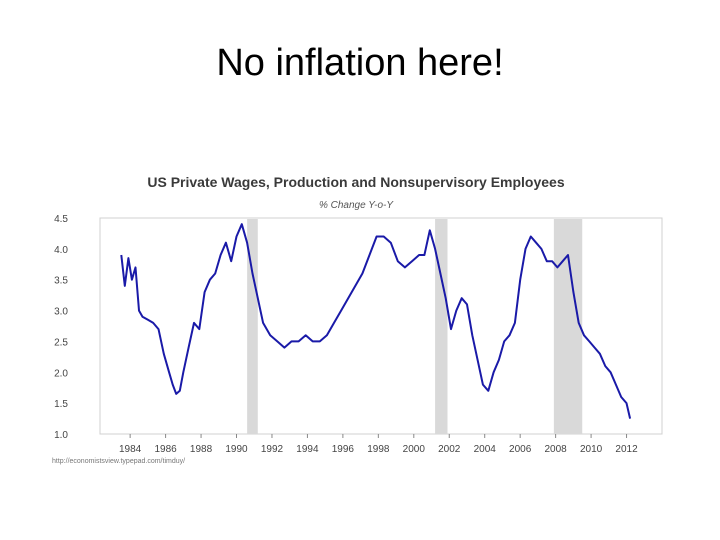 Image resolution: width=720 pixels, height=540 pixels. I want to click on y-tick-label: 3.0, so click(61, 312).